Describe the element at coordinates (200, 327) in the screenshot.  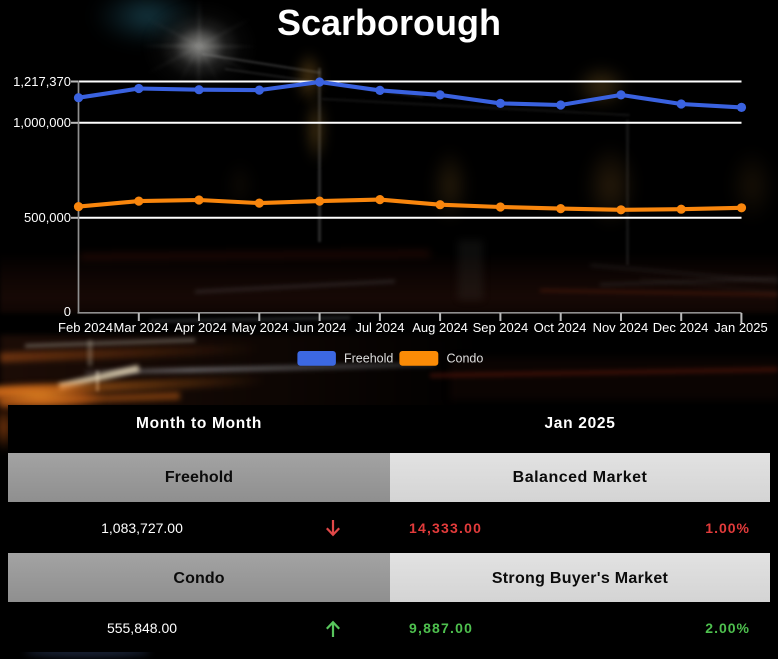
I see `svg-text: Apr 2024` at that location.